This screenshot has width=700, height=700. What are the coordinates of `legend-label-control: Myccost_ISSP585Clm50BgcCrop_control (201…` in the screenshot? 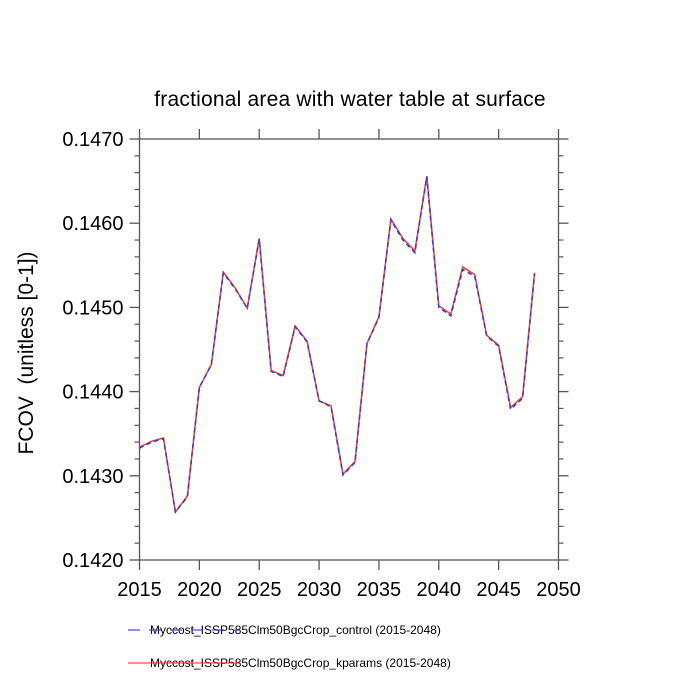 It's located at (295, 630).